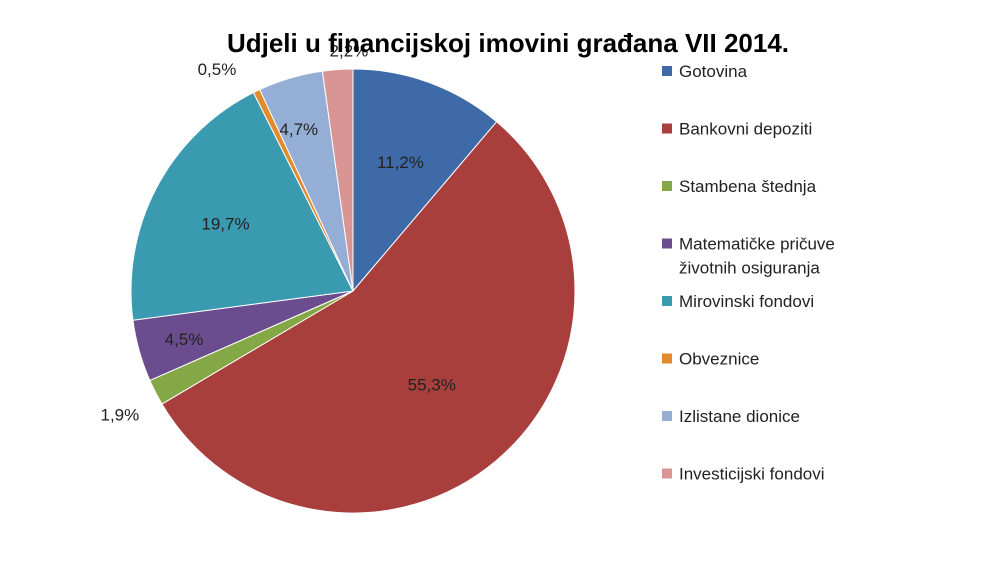  What do you see at coordinates (217, 69) in the screenshot?
I see `data-label-5: 0,5%` at bounding box center [217, 69].